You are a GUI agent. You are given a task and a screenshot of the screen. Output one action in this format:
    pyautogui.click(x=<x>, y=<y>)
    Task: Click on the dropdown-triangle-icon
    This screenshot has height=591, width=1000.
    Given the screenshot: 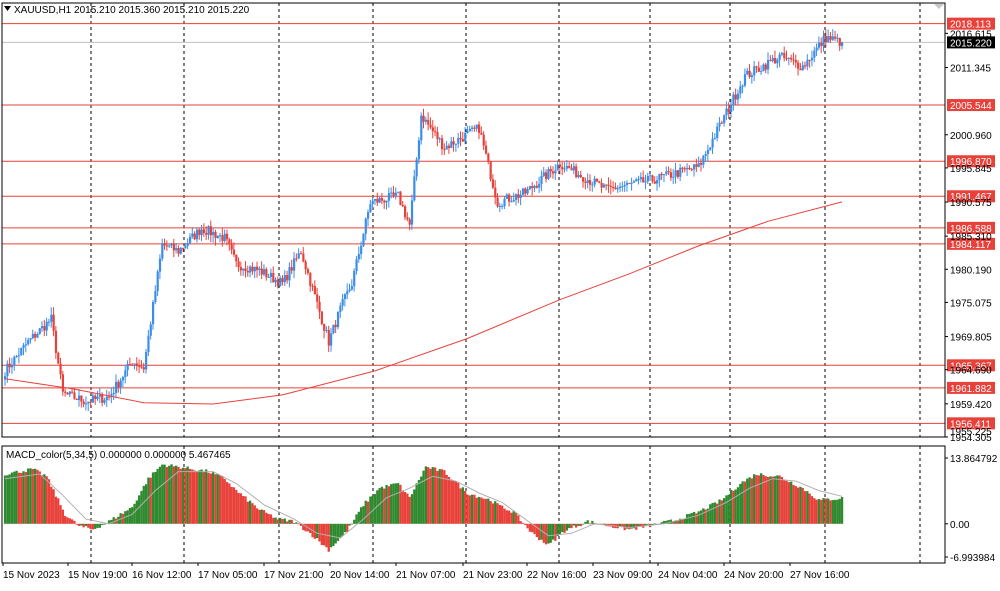 What is the action you would take?
    pyautogui.click(x=7, y=8)
    